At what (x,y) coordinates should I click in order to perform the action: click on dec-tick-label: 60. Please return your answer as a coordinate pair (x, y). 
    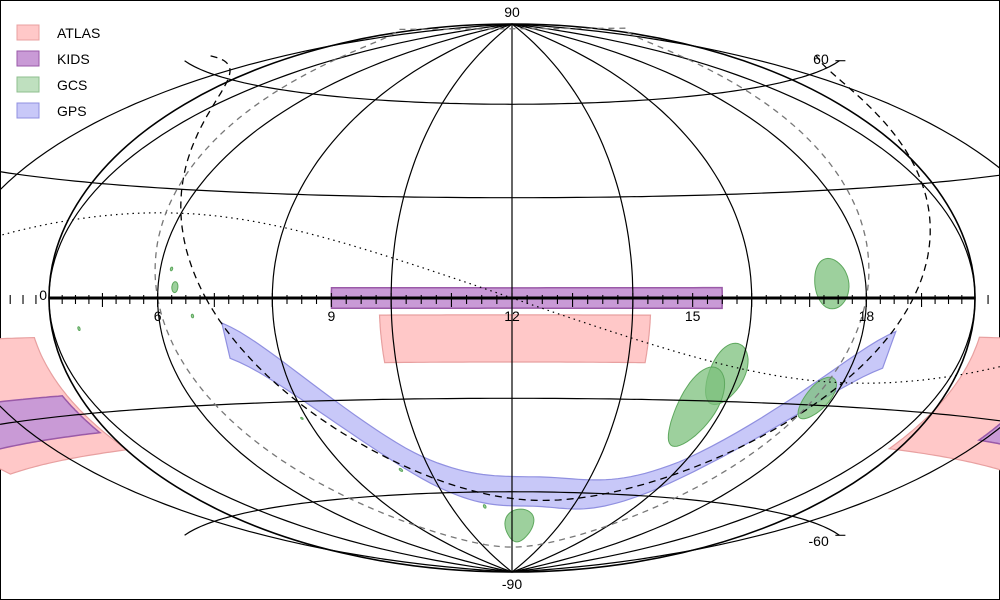
    Looking at the image, I should click on (821, 59).